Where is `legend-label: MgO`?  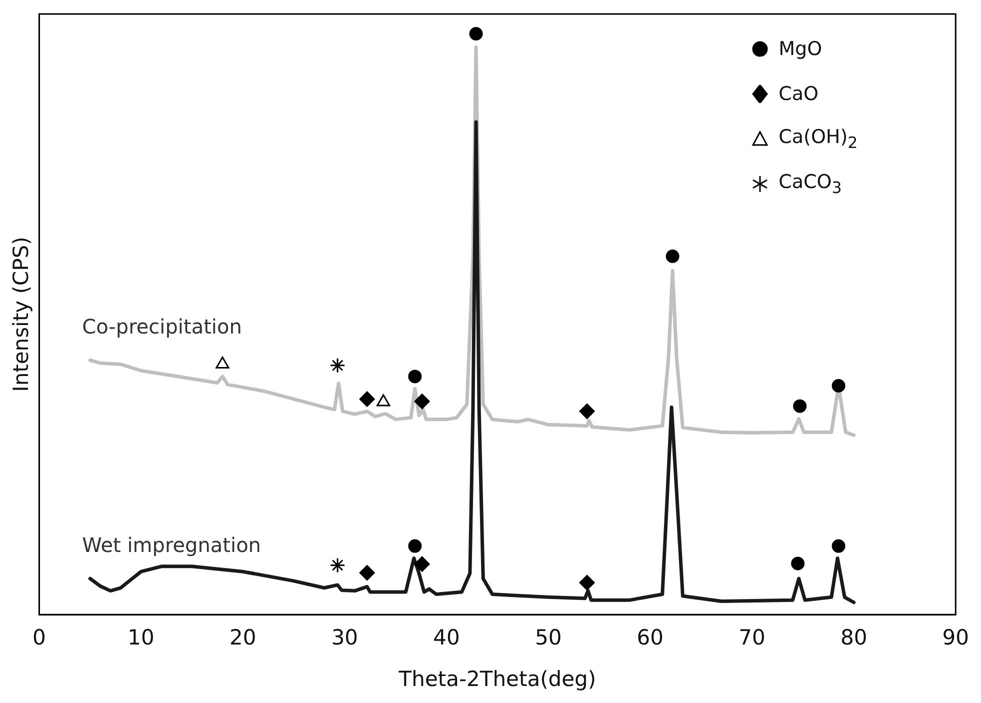 legend-label: MgO is located at coordinates (800, 49).